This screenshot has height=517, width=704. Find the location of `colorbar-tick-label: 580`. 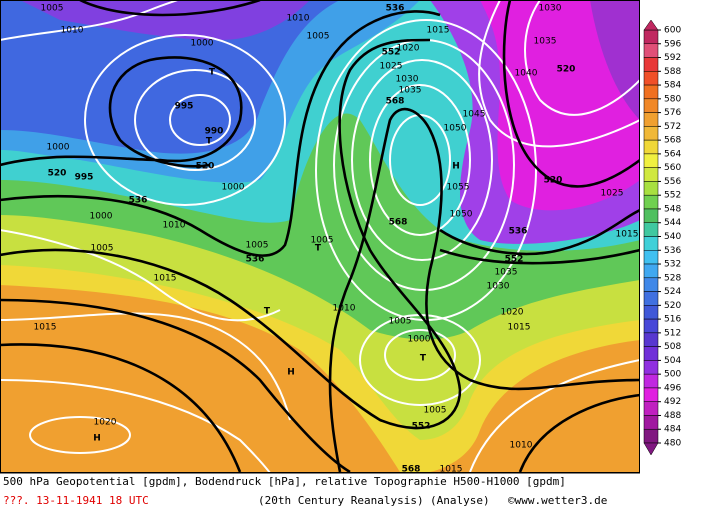

colorbar-tick-label: 580 is located at coordinates (672, 99).